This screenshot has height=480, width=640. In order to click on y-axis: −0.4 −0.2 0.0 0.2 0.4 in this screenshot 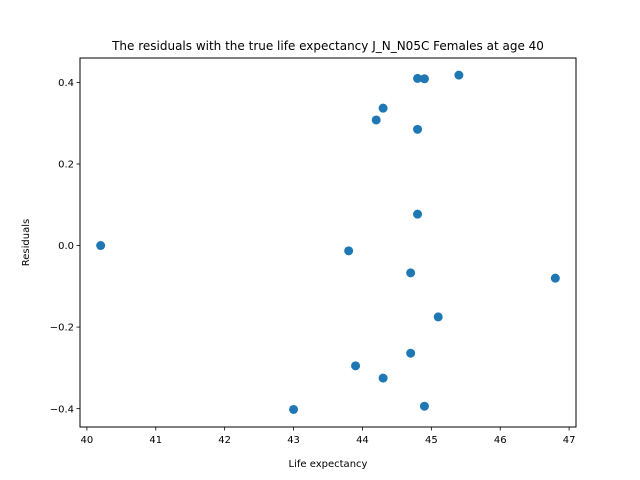, I will do `click(65, 246)`.